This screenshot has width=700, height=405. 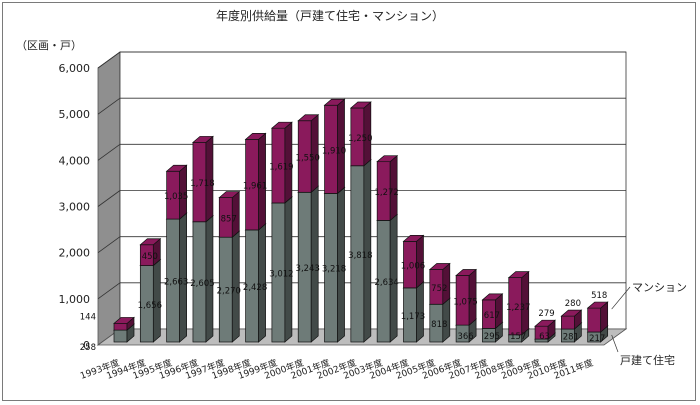 What do you see at coordinates (75, 253) in the screenshot?
I see `y-tick-label: 2,000` at bounding box center [75, 253].